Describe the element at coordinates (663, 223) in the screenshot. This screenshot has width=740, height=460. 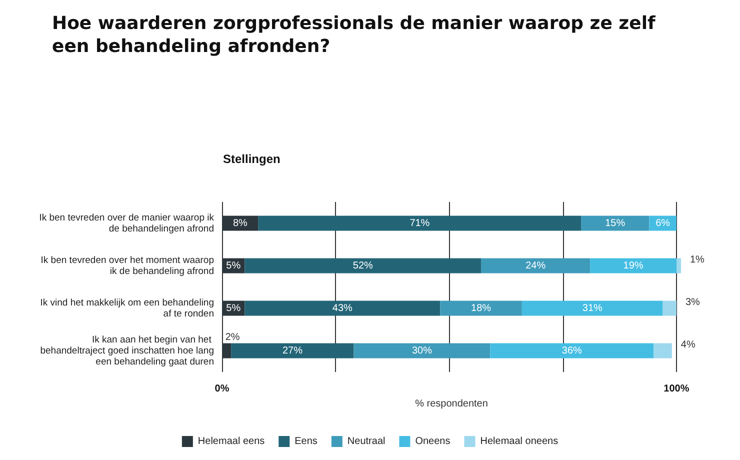
I see `data-label: 6%` at that location.